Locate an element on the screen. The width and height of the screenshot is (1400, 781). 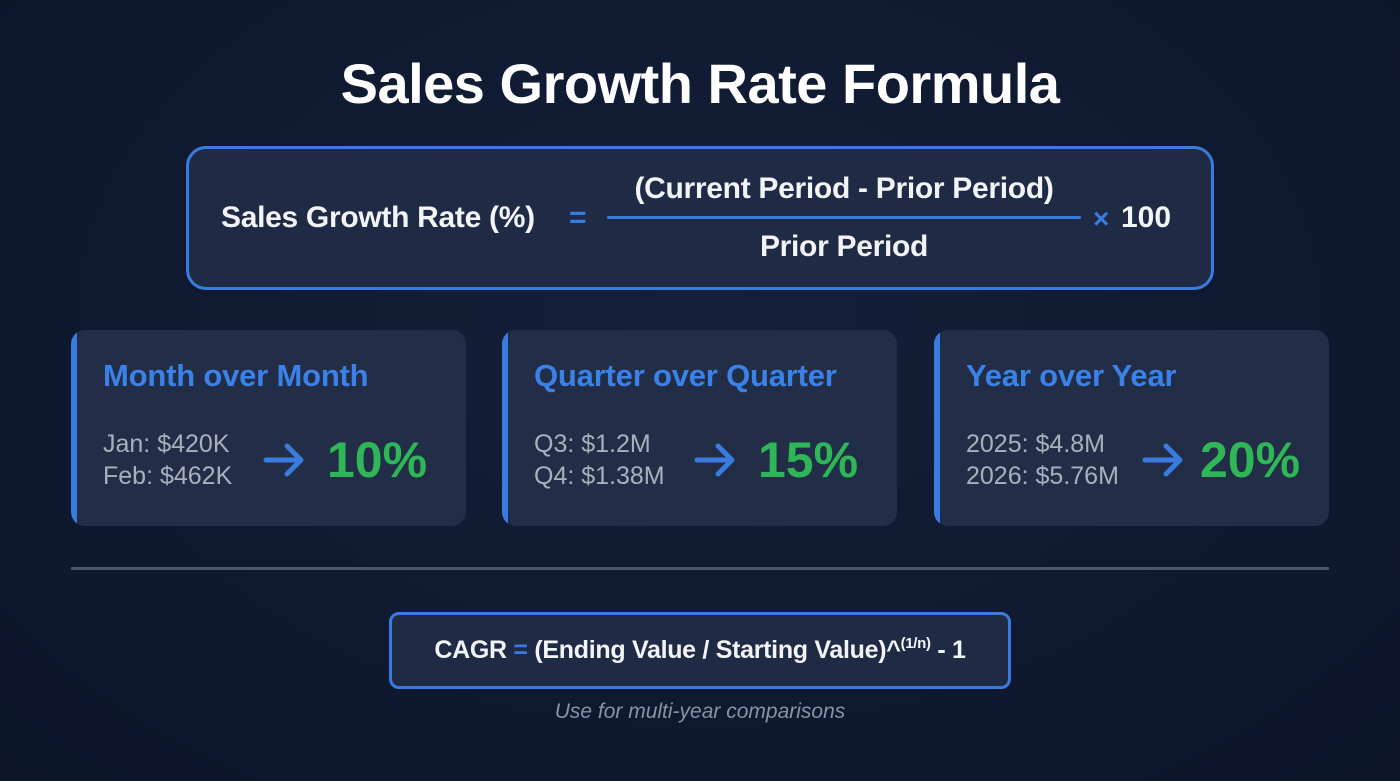
card-value-prior: Jan: $420K is located at coordinates (166, 444).